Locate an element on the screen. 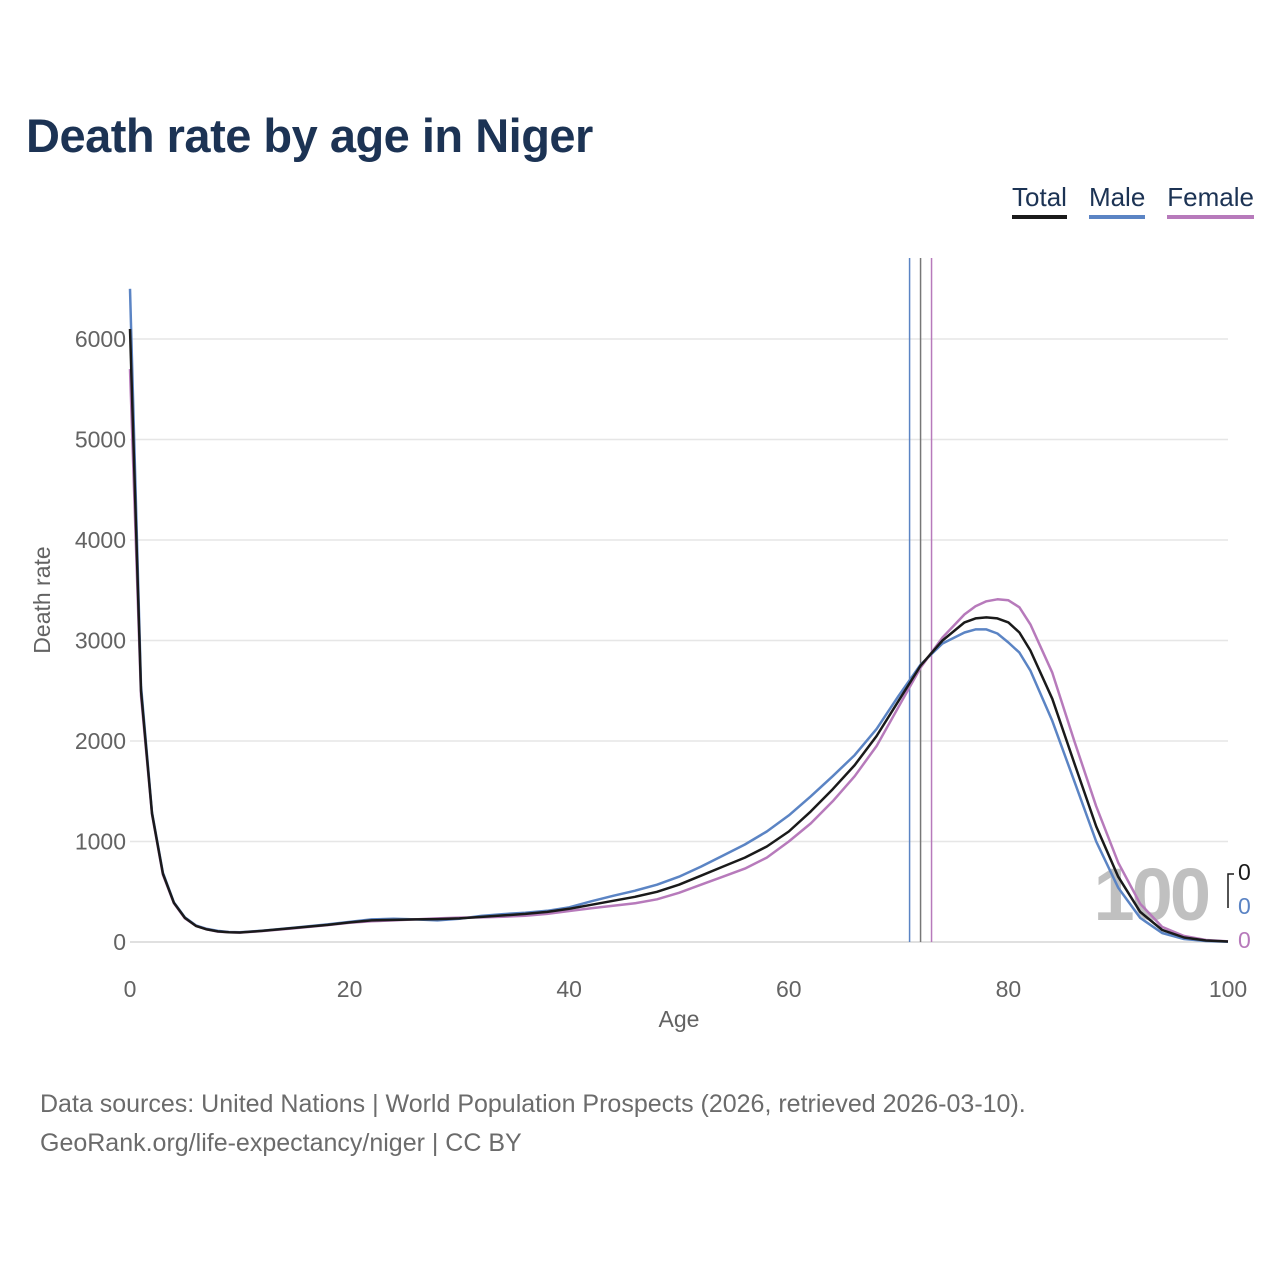  x-tick-label: 100 is located at coordinates (1228, 989).